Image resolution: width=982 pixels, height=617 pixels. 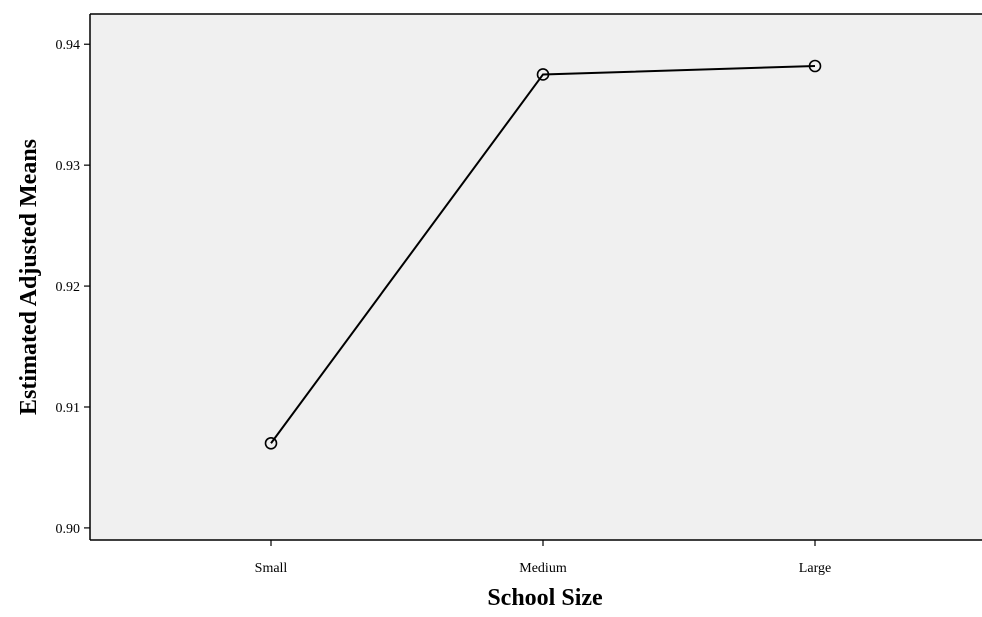 What do you see at coordinates (68, 408) in the screenshot?
I see `y-tick-label: 0.91` at bounding box center [68, 408].